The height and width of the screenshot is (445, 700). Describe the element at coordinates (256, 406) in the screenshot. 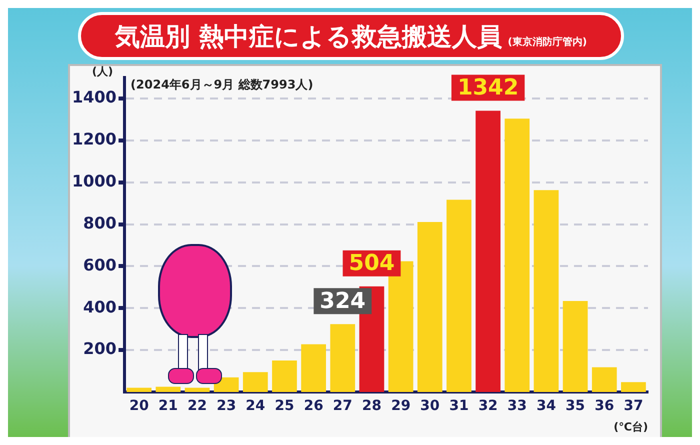

I see `x-tick-label: 24` at that location.